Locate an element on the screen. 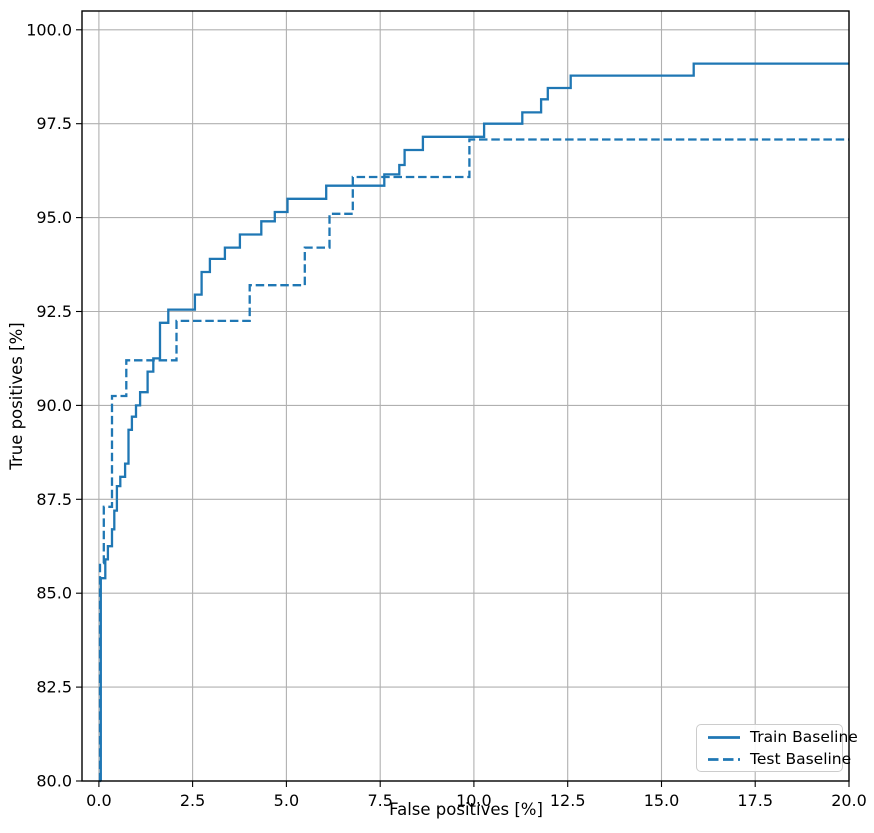 This screenshot has width=874, height=833. y-tick-label: 87.5 is located at coordinates (54, 499).